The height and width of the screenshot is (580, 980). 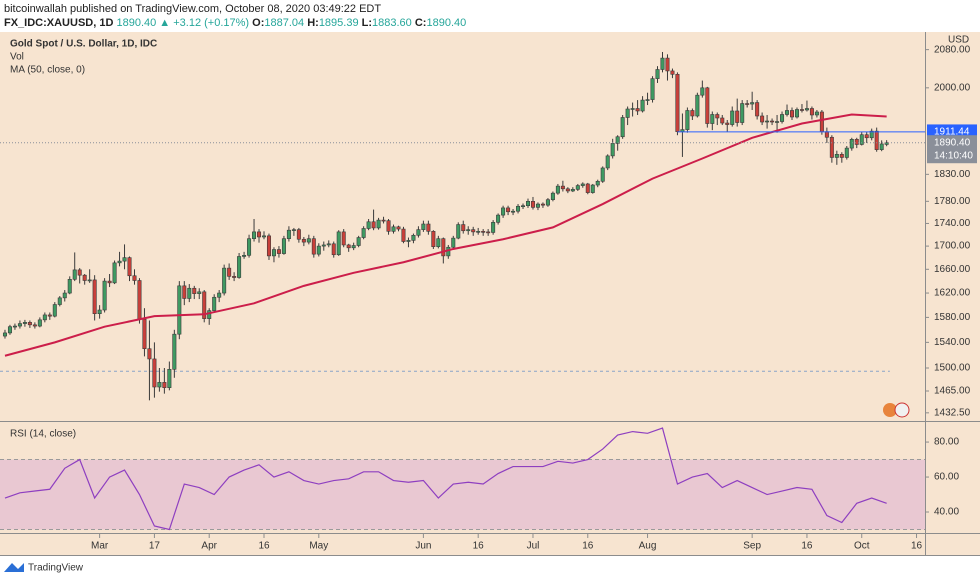 I want to click on rsi-band, so click(x=462, y=494).